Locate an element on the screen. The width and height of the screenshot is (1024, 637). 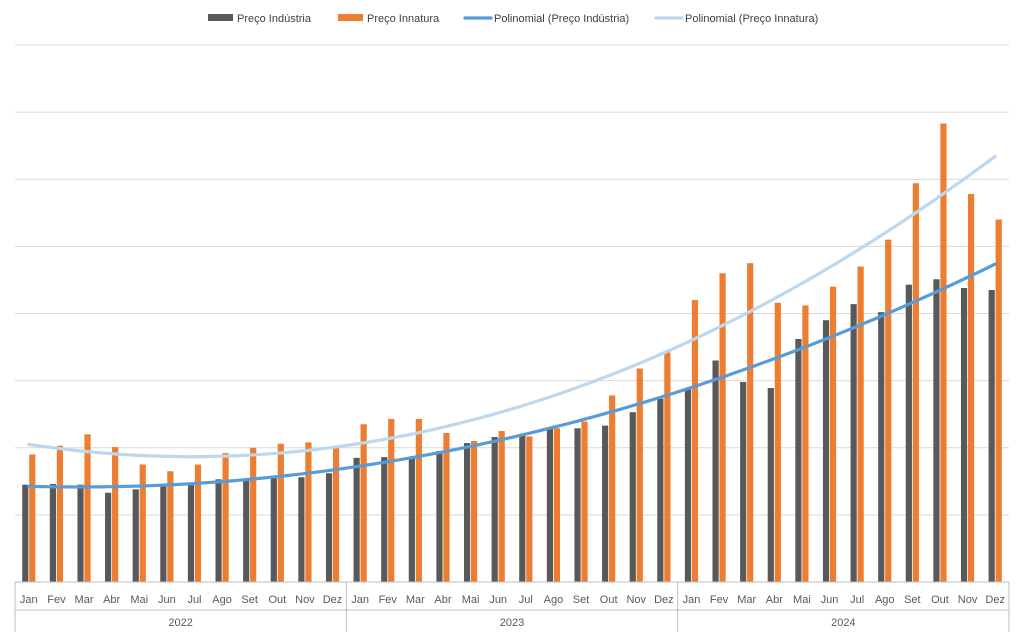
x-group-label: 2022 is located at coordinates (180, 623).